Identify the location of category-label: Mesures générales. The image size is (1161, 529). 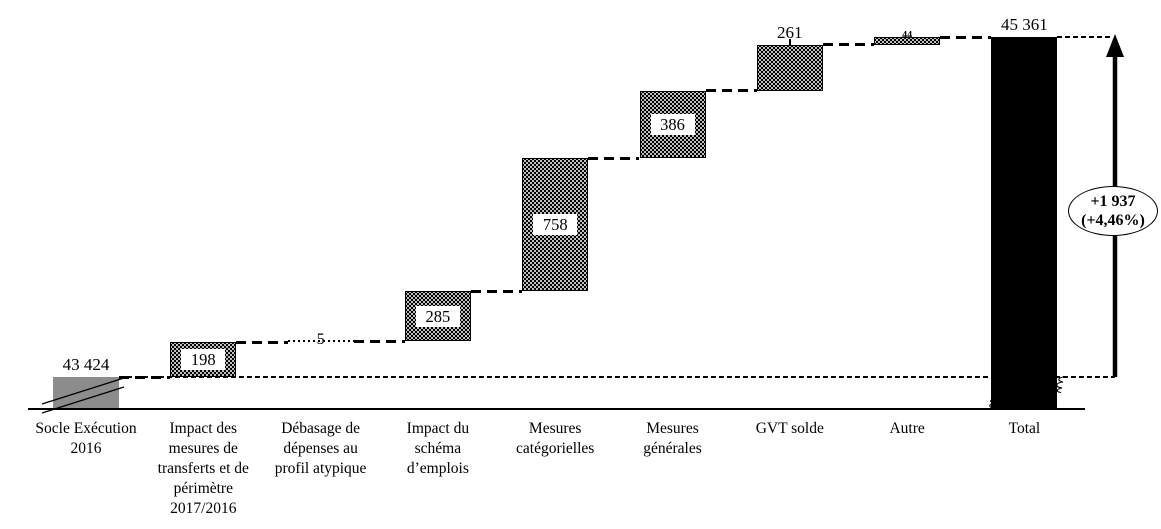
(672, 438).